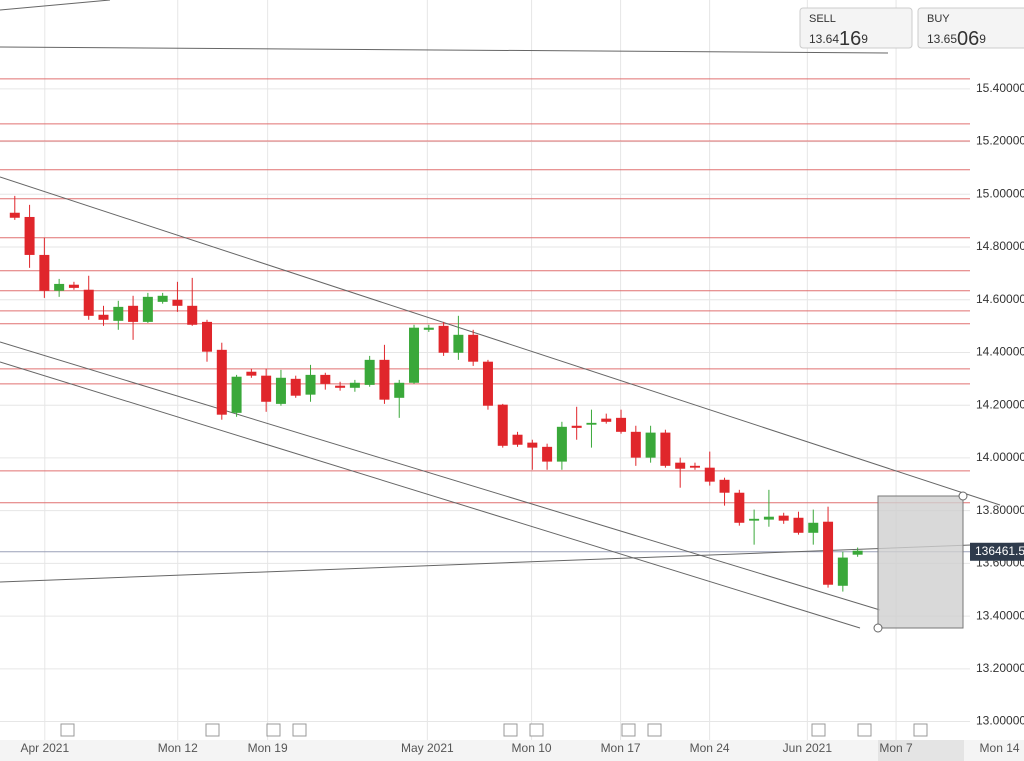 The width and height of the screenshot is (1024, 761). I want to click on price-big: 06, so click(968, 39).